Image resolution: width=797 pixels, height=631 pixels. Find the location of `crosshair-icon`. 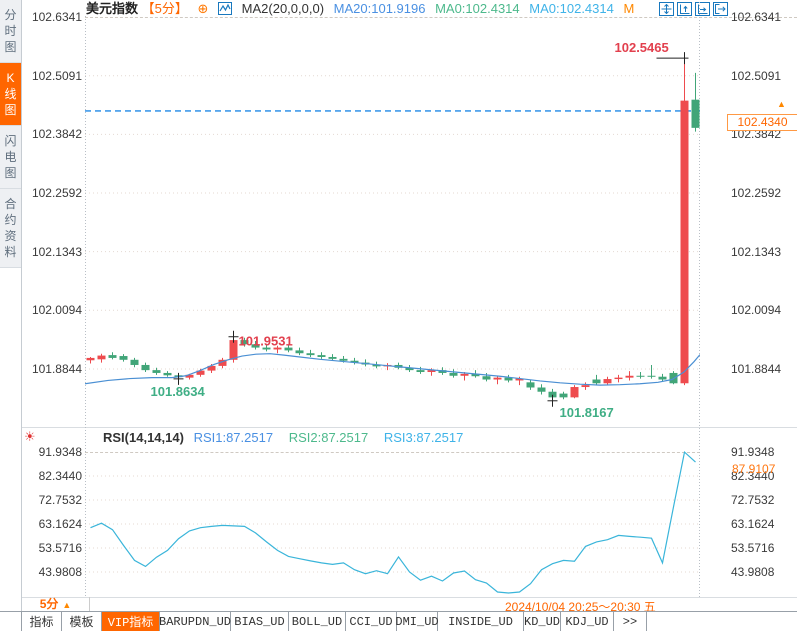

crosshair-icon is located at coordinates (666, 9).